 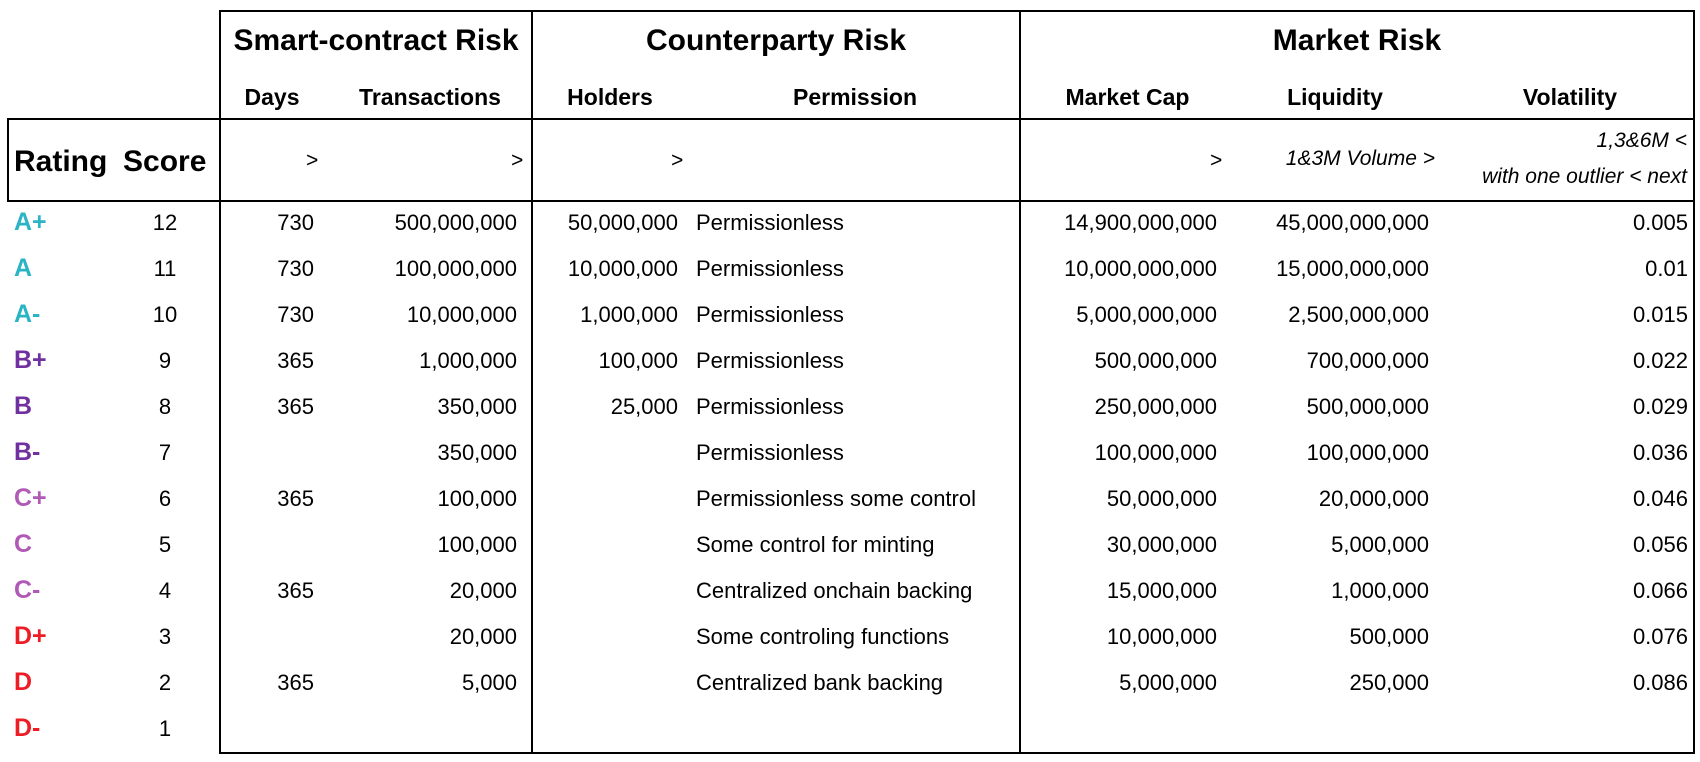 What do you see at coordinates (1168, 682) in the screenshot?
I see `market-cap-cell: 5,000,000` at bounding box center [1168, 682].